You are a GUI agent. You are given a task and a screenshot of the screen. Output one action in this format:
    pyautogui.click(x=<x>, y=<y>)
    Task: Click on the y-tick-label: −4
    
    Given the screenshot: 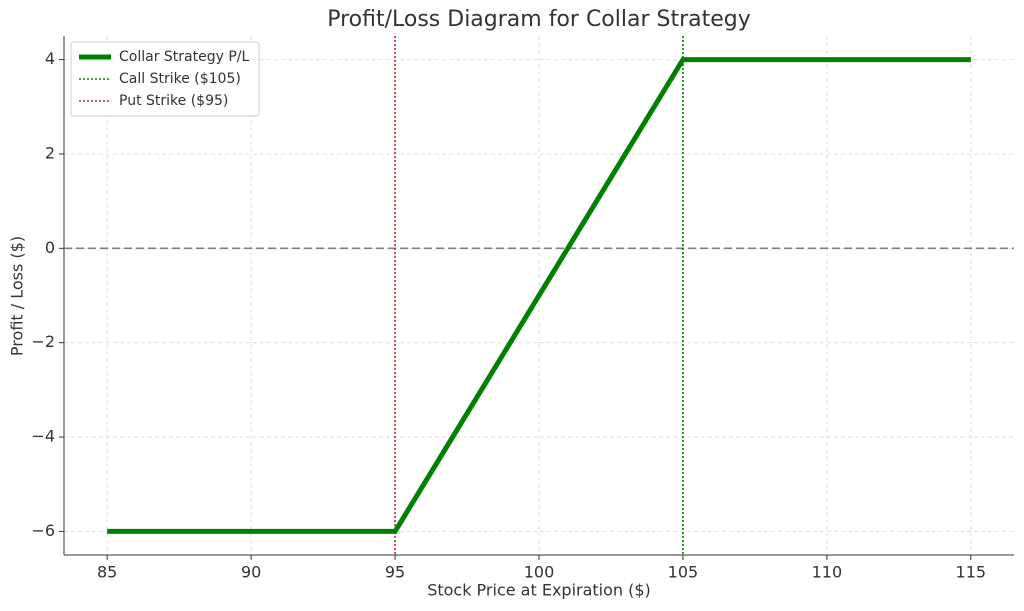 What is the action you would take?
    pyautogui.click(x=43, y=436)
    